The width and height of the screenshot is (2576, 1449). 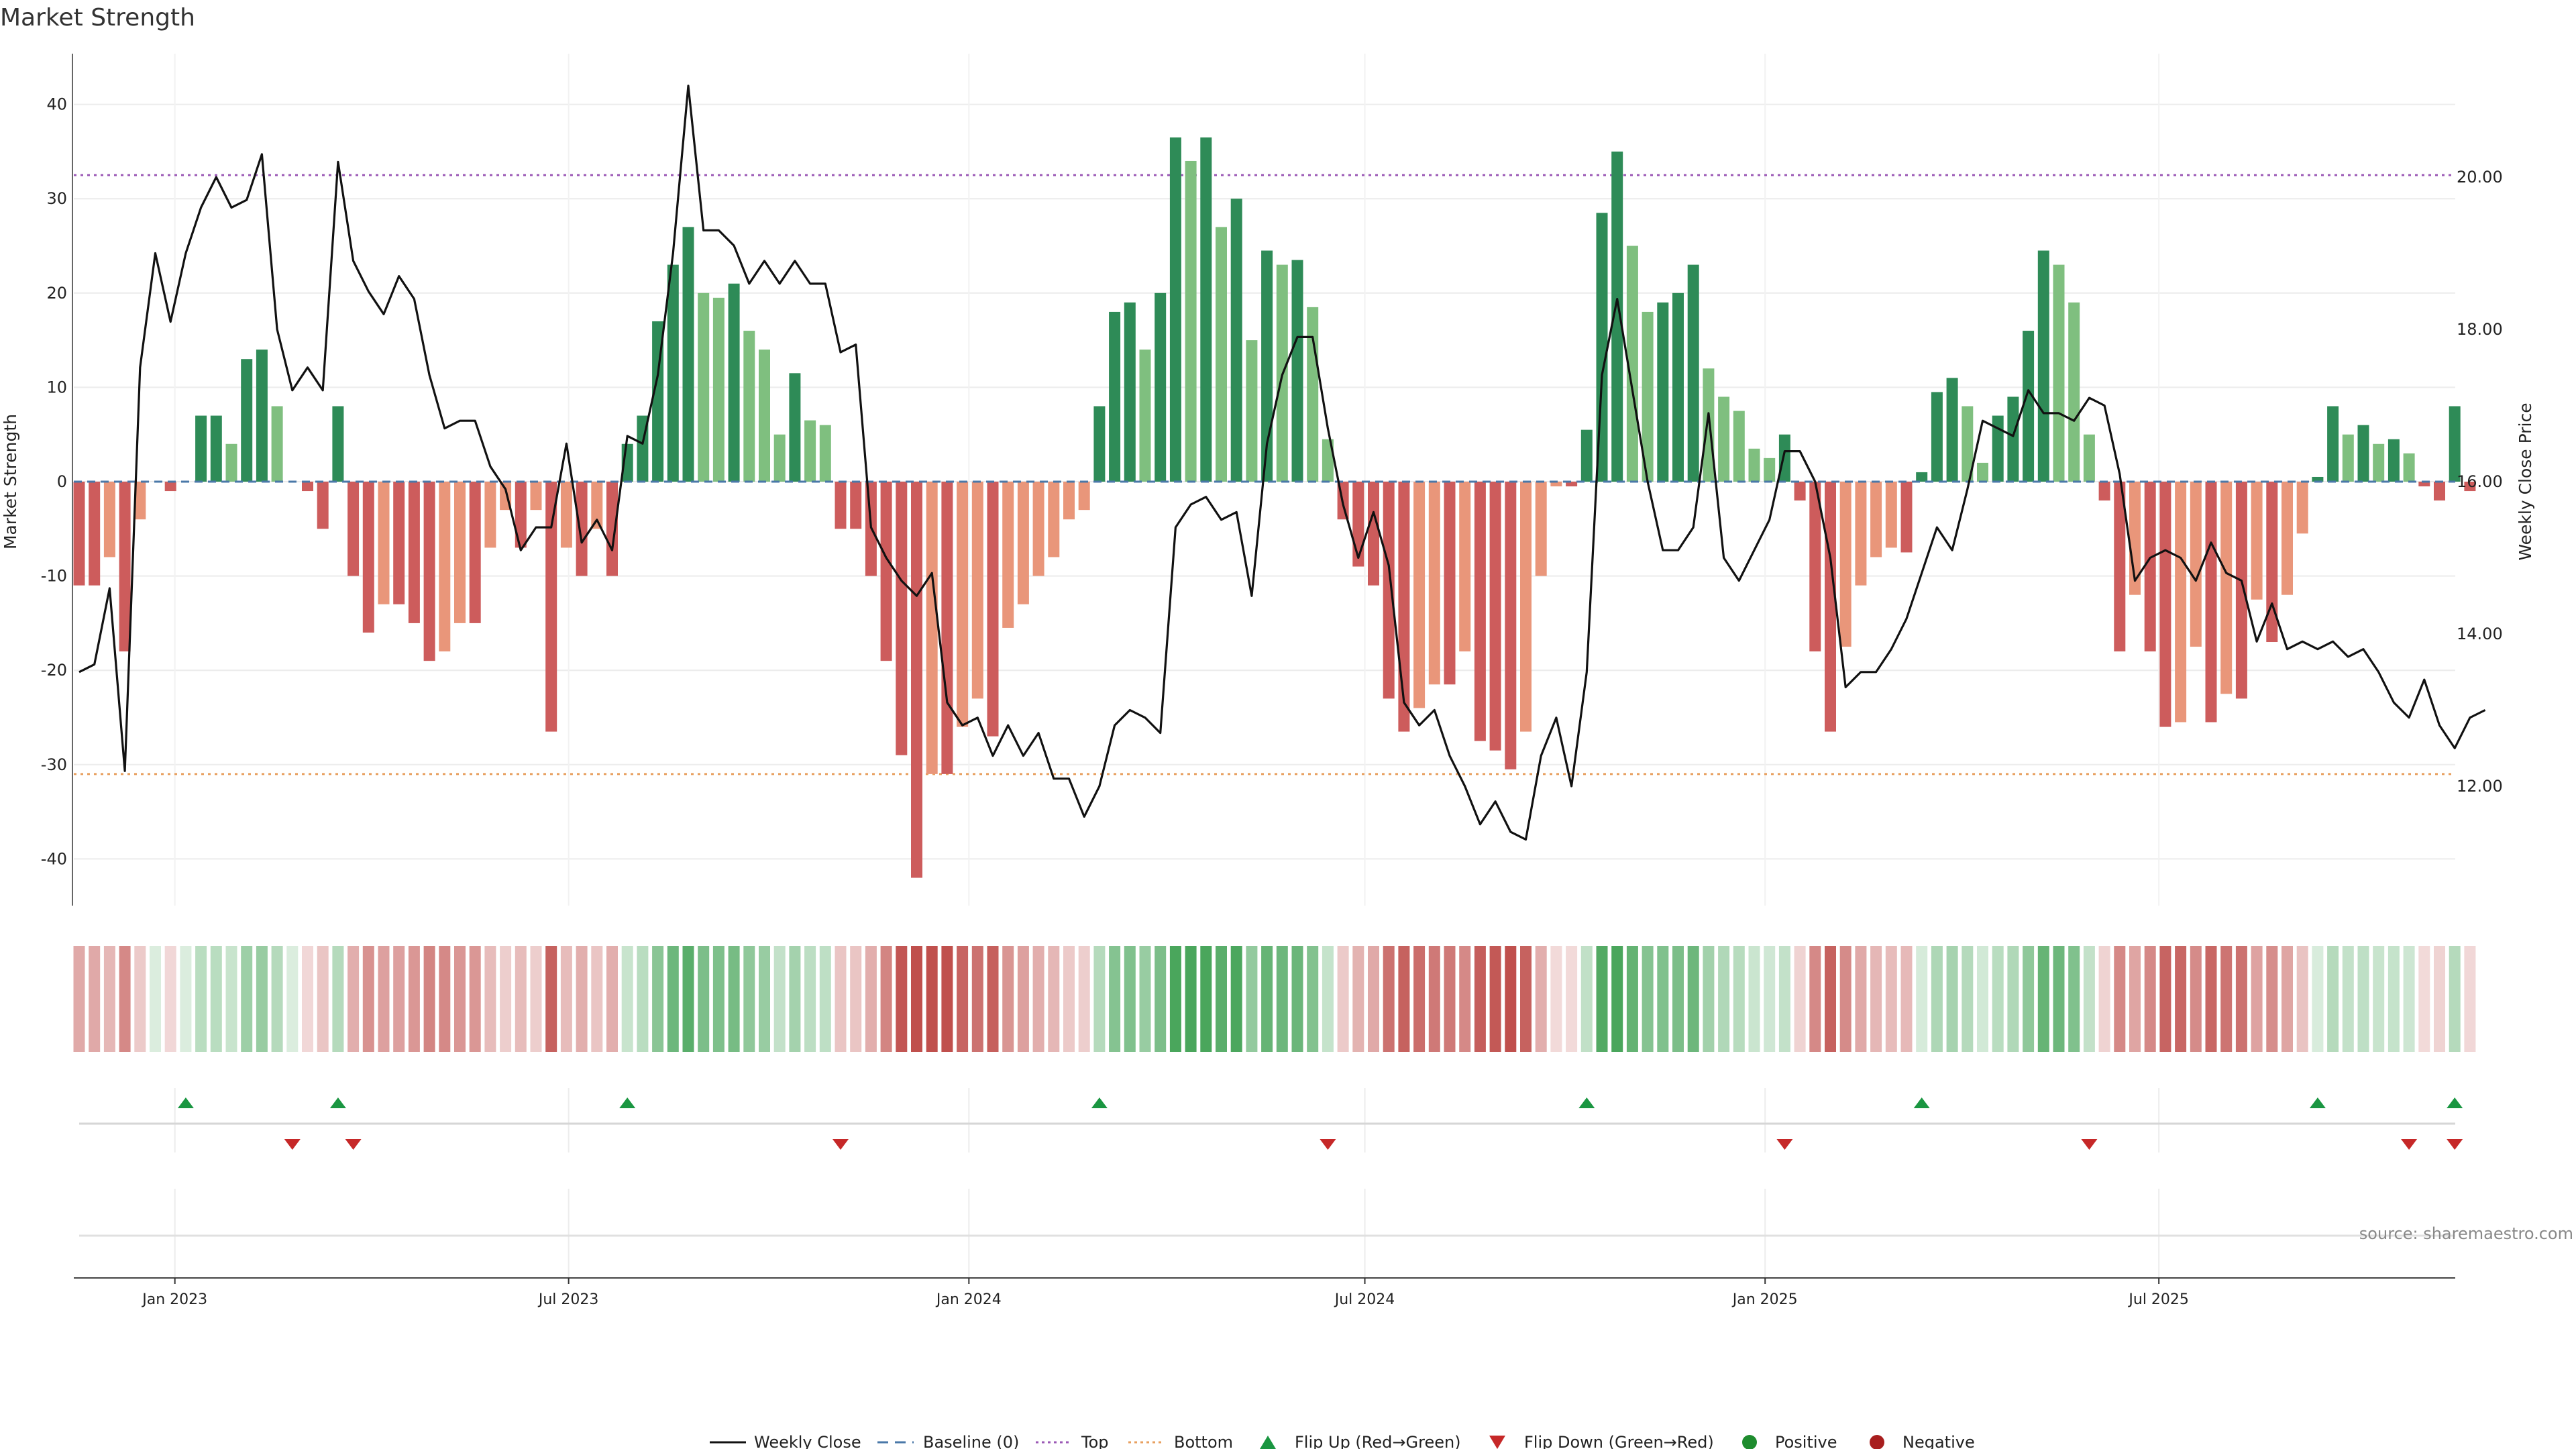 What do you see at coordinates (2480, 177) in the screenshot?
I see `y2-tick-label: 20.00` at bounding box center [2480, 177].